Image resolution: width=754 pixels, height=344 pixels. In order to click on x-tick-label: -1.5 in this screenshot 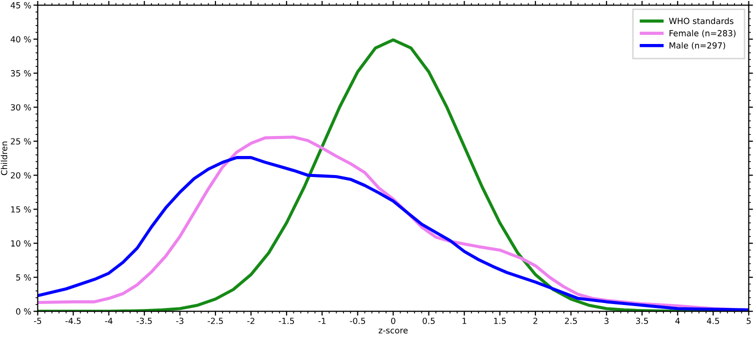, I will do `click(286, 321)`.